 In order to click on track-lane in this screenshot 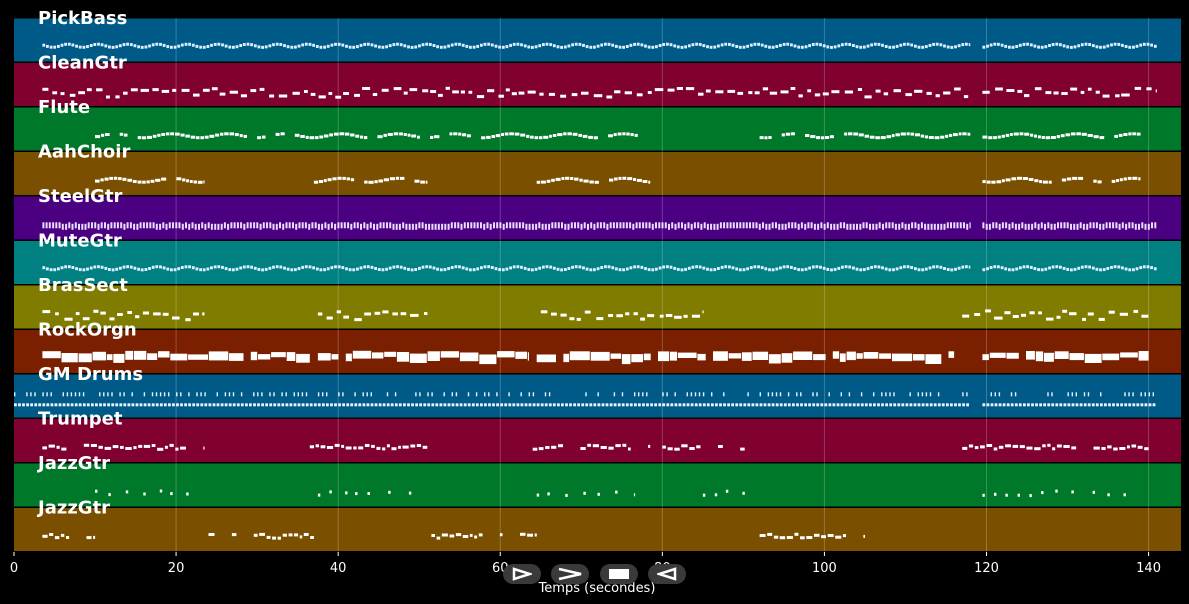, I will do `click(597, 485)`.